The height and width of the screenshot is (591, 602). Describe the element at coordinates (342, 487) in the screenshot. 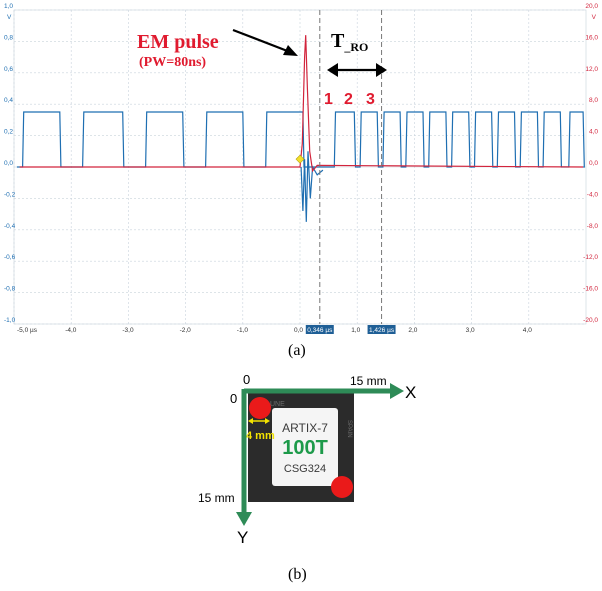

I see `probe-point-bottom-right` at that location.